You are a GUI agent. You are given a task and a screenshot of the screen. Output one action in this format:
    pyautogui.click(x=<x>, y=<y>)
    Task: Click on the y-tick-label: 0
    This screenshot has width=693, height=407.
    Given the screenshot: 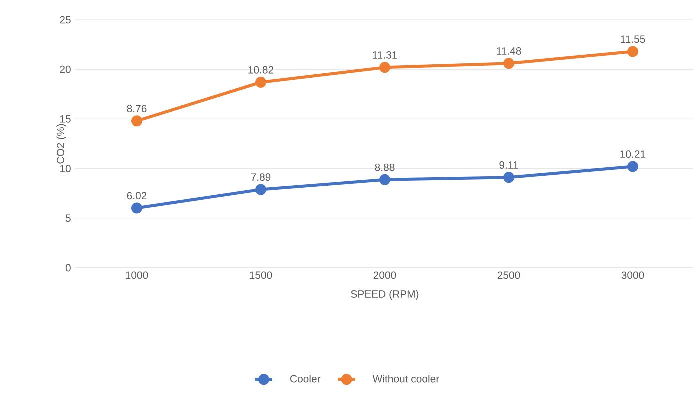 What is the action you would take?
    pyautogui.click(x=68, y=268)
    